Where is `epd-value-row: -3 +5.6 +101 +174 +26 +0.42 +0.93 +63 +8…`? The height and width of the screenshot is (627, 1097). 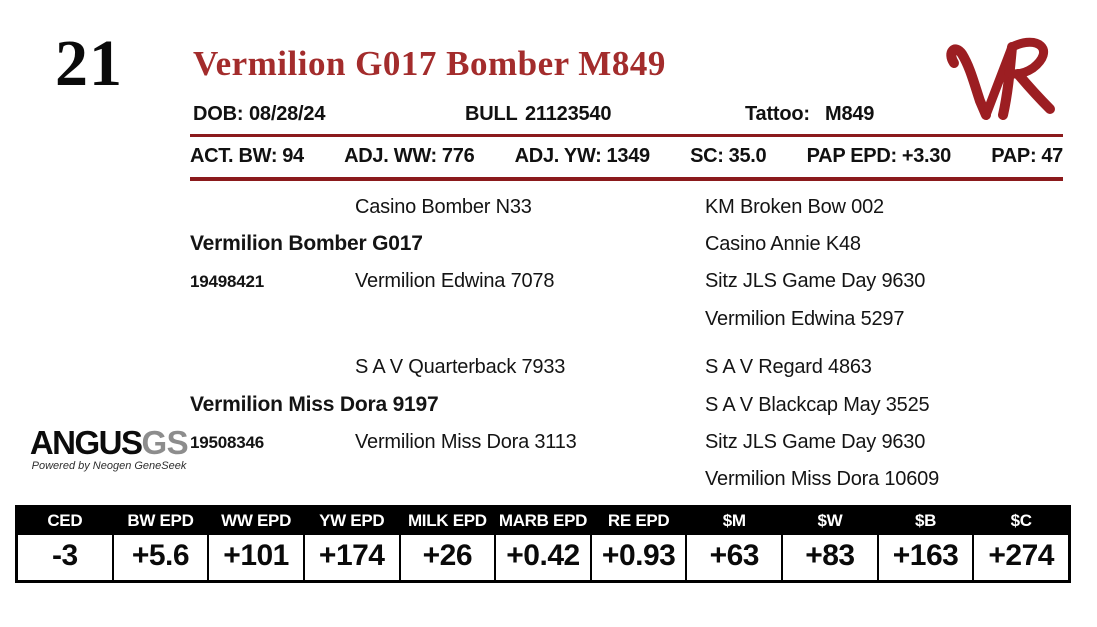 epd-value-row: -3 +5.6 +101 +174 +26 +0.42 +0.93 +63 +8… is located at coordinates (543, 557).